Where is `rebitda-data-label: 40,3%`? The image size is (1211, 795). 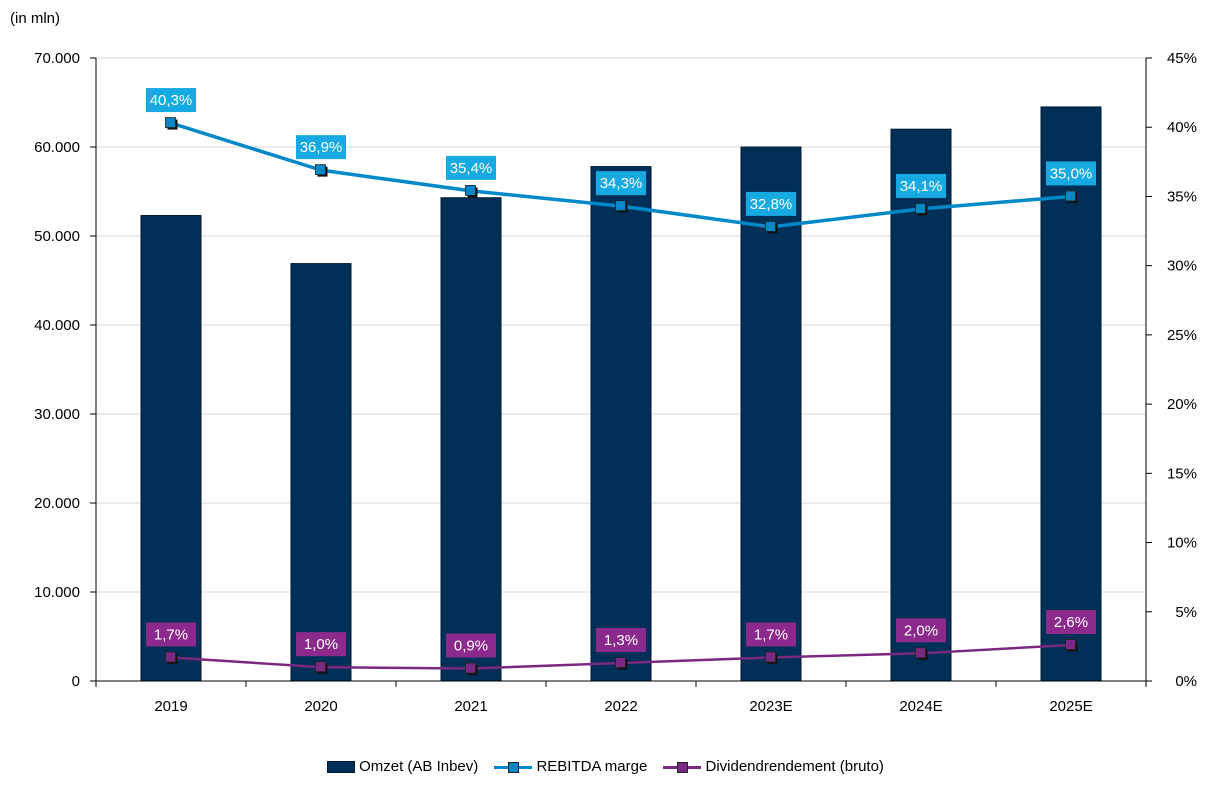
rebitda-data-label: 40,3% is located at coordinates (171, 100).